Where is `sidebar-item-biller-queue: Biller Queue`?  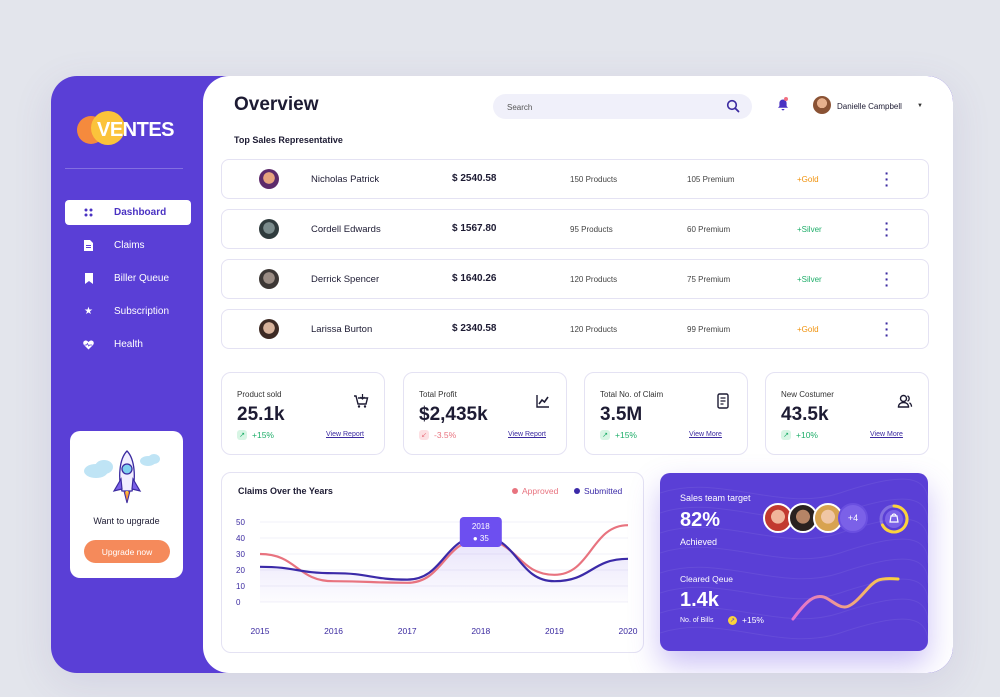 sidebar-item-biller-queue: Biller Queue is located at coordinates (128, 278).